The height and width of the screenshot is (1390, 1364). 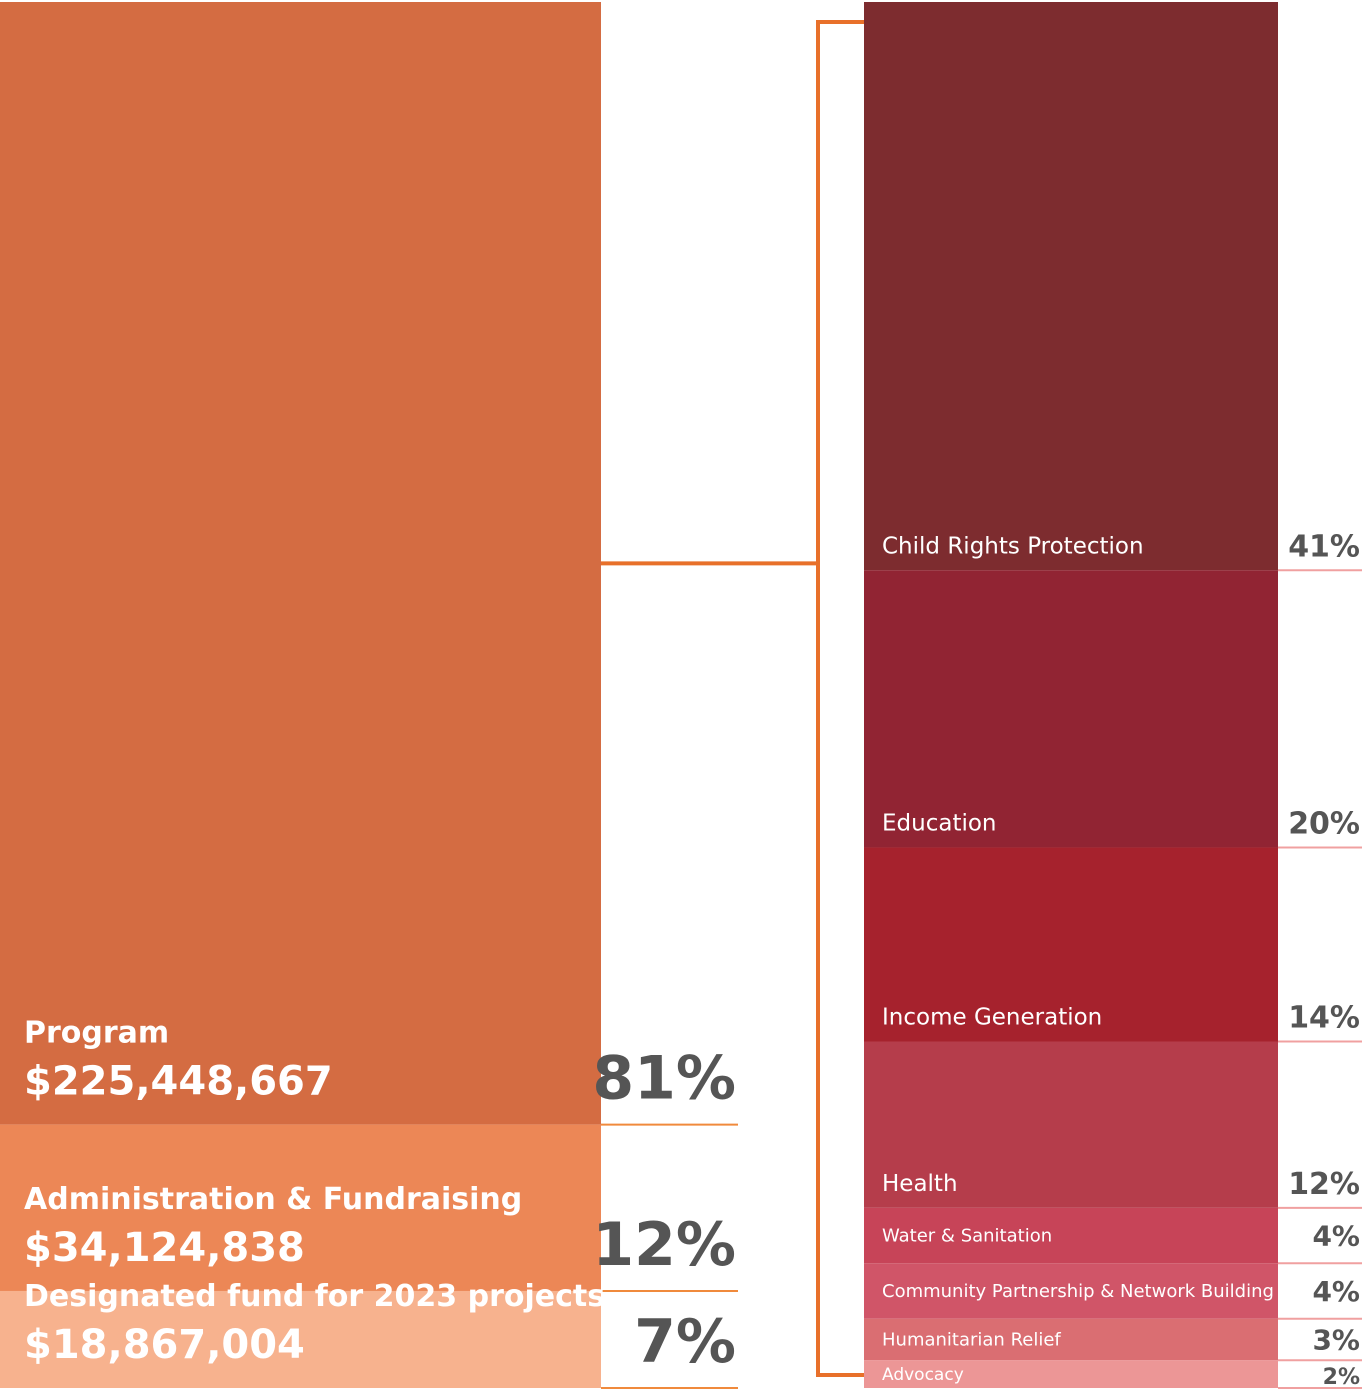 What do you see at coordinates (939, 823) in the screenshot?
I see `segment-name: Education` at bounding box center [939, 823].